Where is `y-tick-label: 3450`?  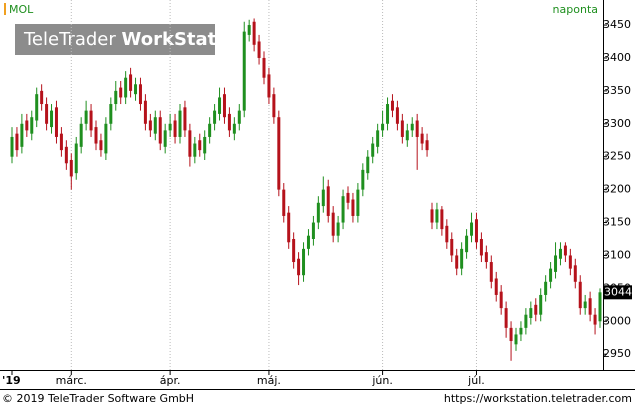
y-tick-label: 3450 is located at coordinates (617, 24).